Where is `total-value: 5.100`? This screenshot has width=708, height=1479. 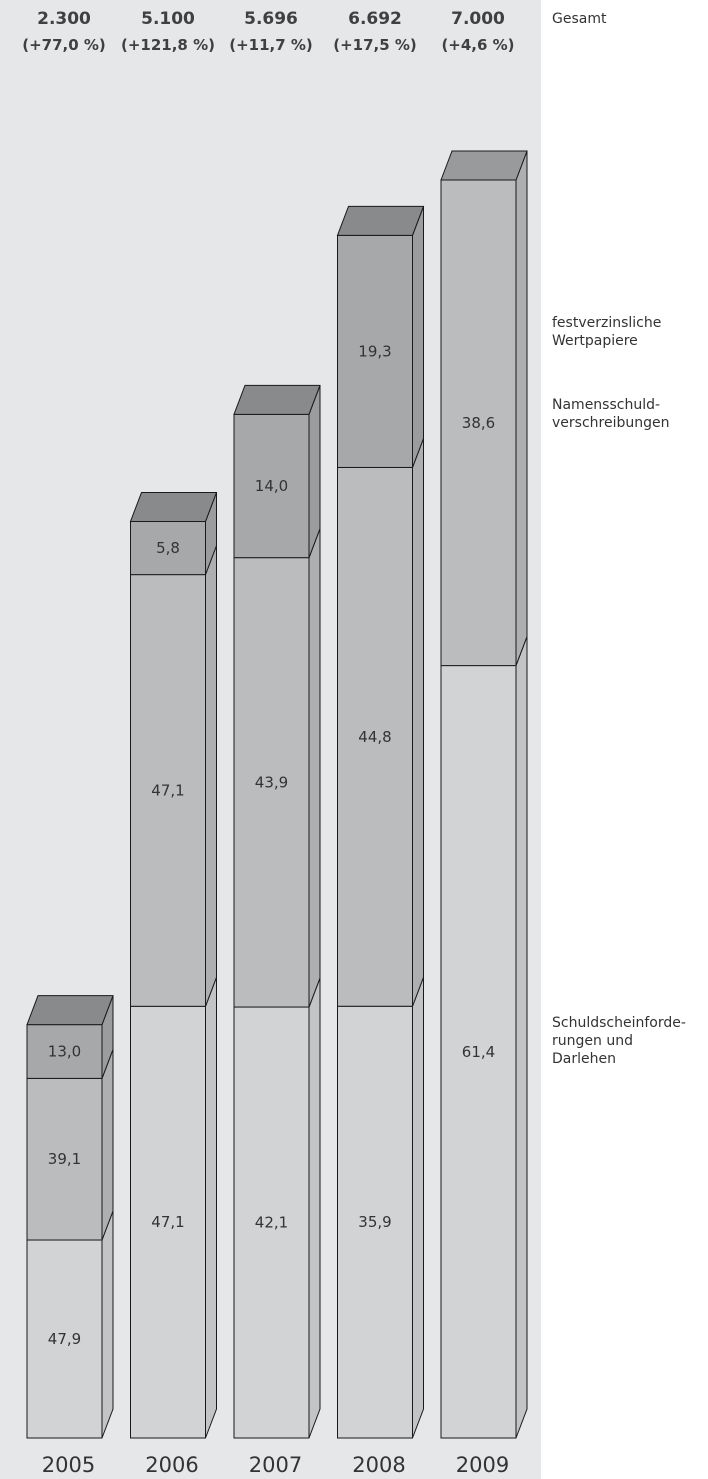 total-value: 5.100 is located at coordinates (168, 19).